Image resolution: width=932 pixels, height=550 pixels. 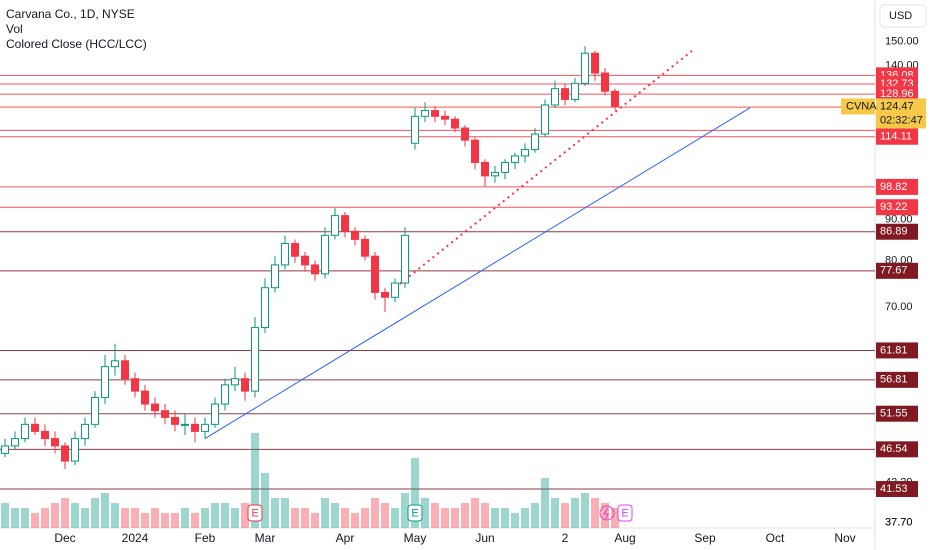 What do you see at coordinates (607, 513) in the screenshot?
I see `dividend-marker` at bounding box center [607, 513].